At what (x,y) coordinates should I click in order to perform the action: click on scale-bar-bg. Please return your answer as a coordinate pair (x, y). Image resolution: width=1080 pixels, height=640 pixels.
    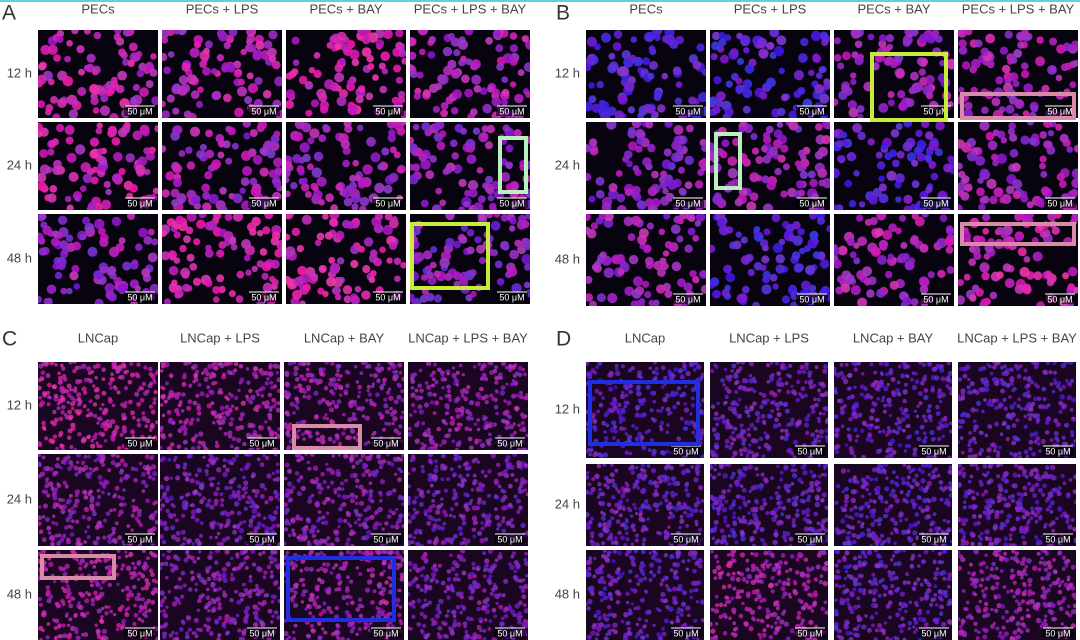
    Looking at the image, I should click on (936, 111).